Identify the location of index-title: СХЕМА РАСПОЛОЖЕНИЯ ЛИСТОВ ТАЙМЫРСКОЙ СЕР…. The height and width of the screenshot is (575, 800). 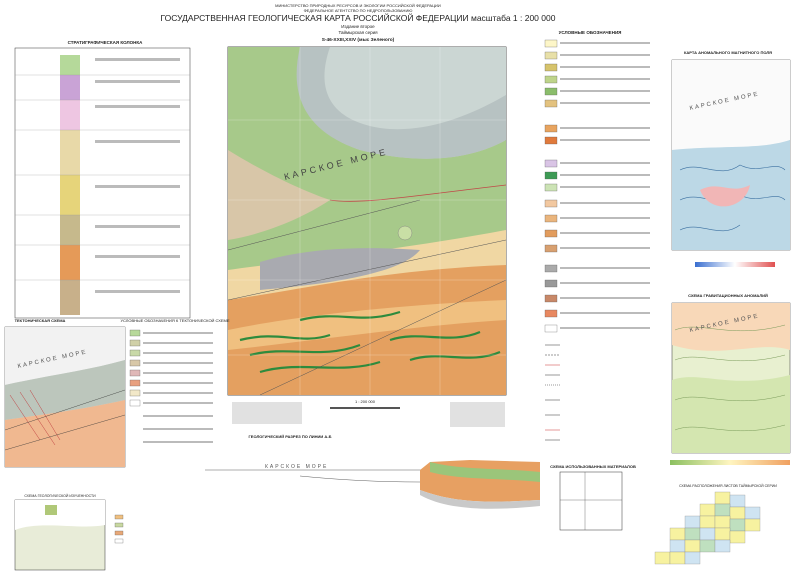
(728, 486).